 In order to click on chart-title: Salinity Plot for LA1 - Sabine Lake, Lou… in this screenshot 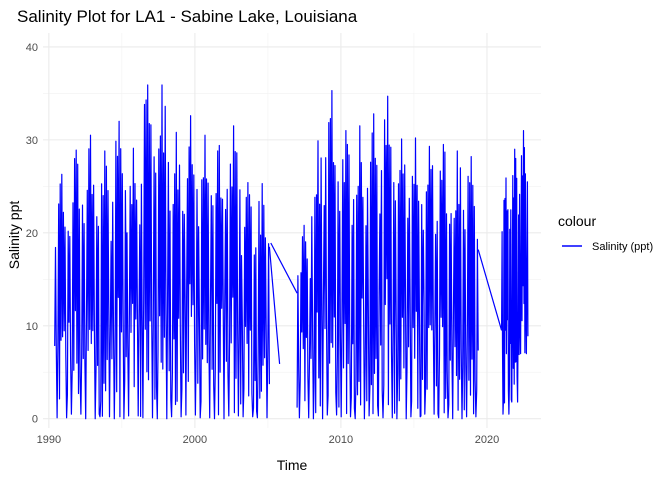, I will do `click(187, 16)`.